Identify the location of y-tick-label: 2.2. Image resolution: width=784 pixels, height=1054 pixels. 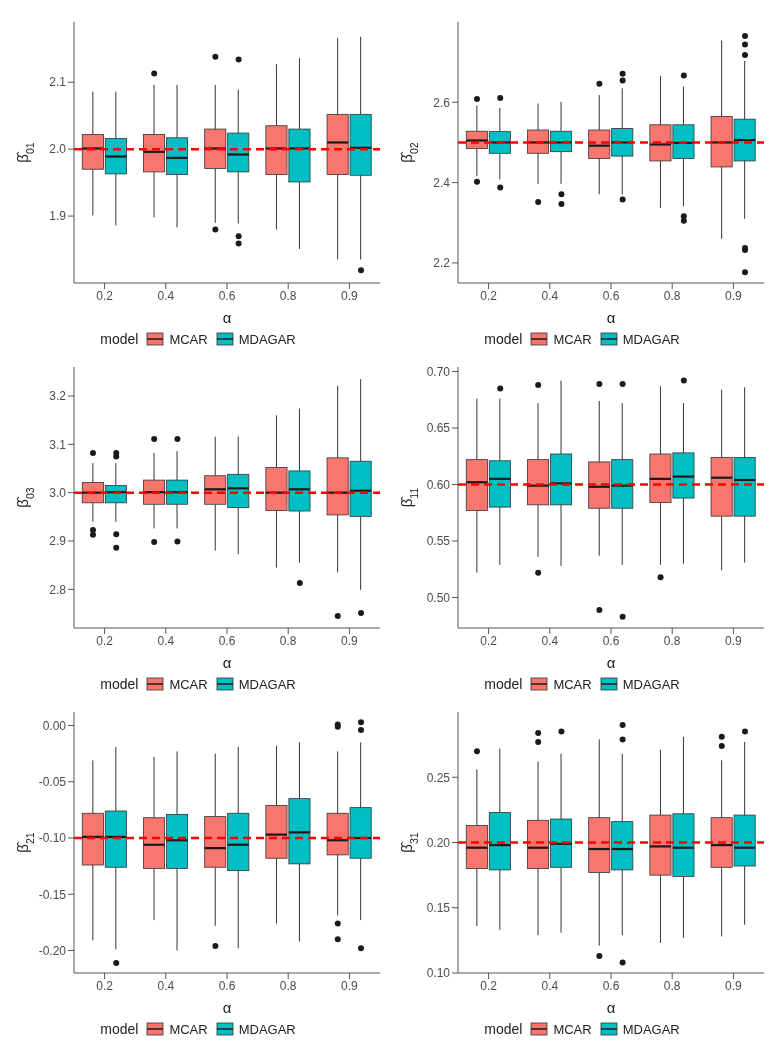
(442, 263).